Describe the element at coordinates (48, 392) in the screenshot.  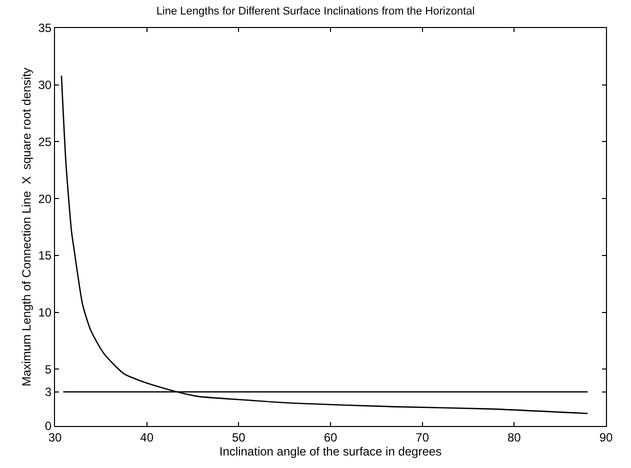
I see `y-tick-label: 3` at that location.